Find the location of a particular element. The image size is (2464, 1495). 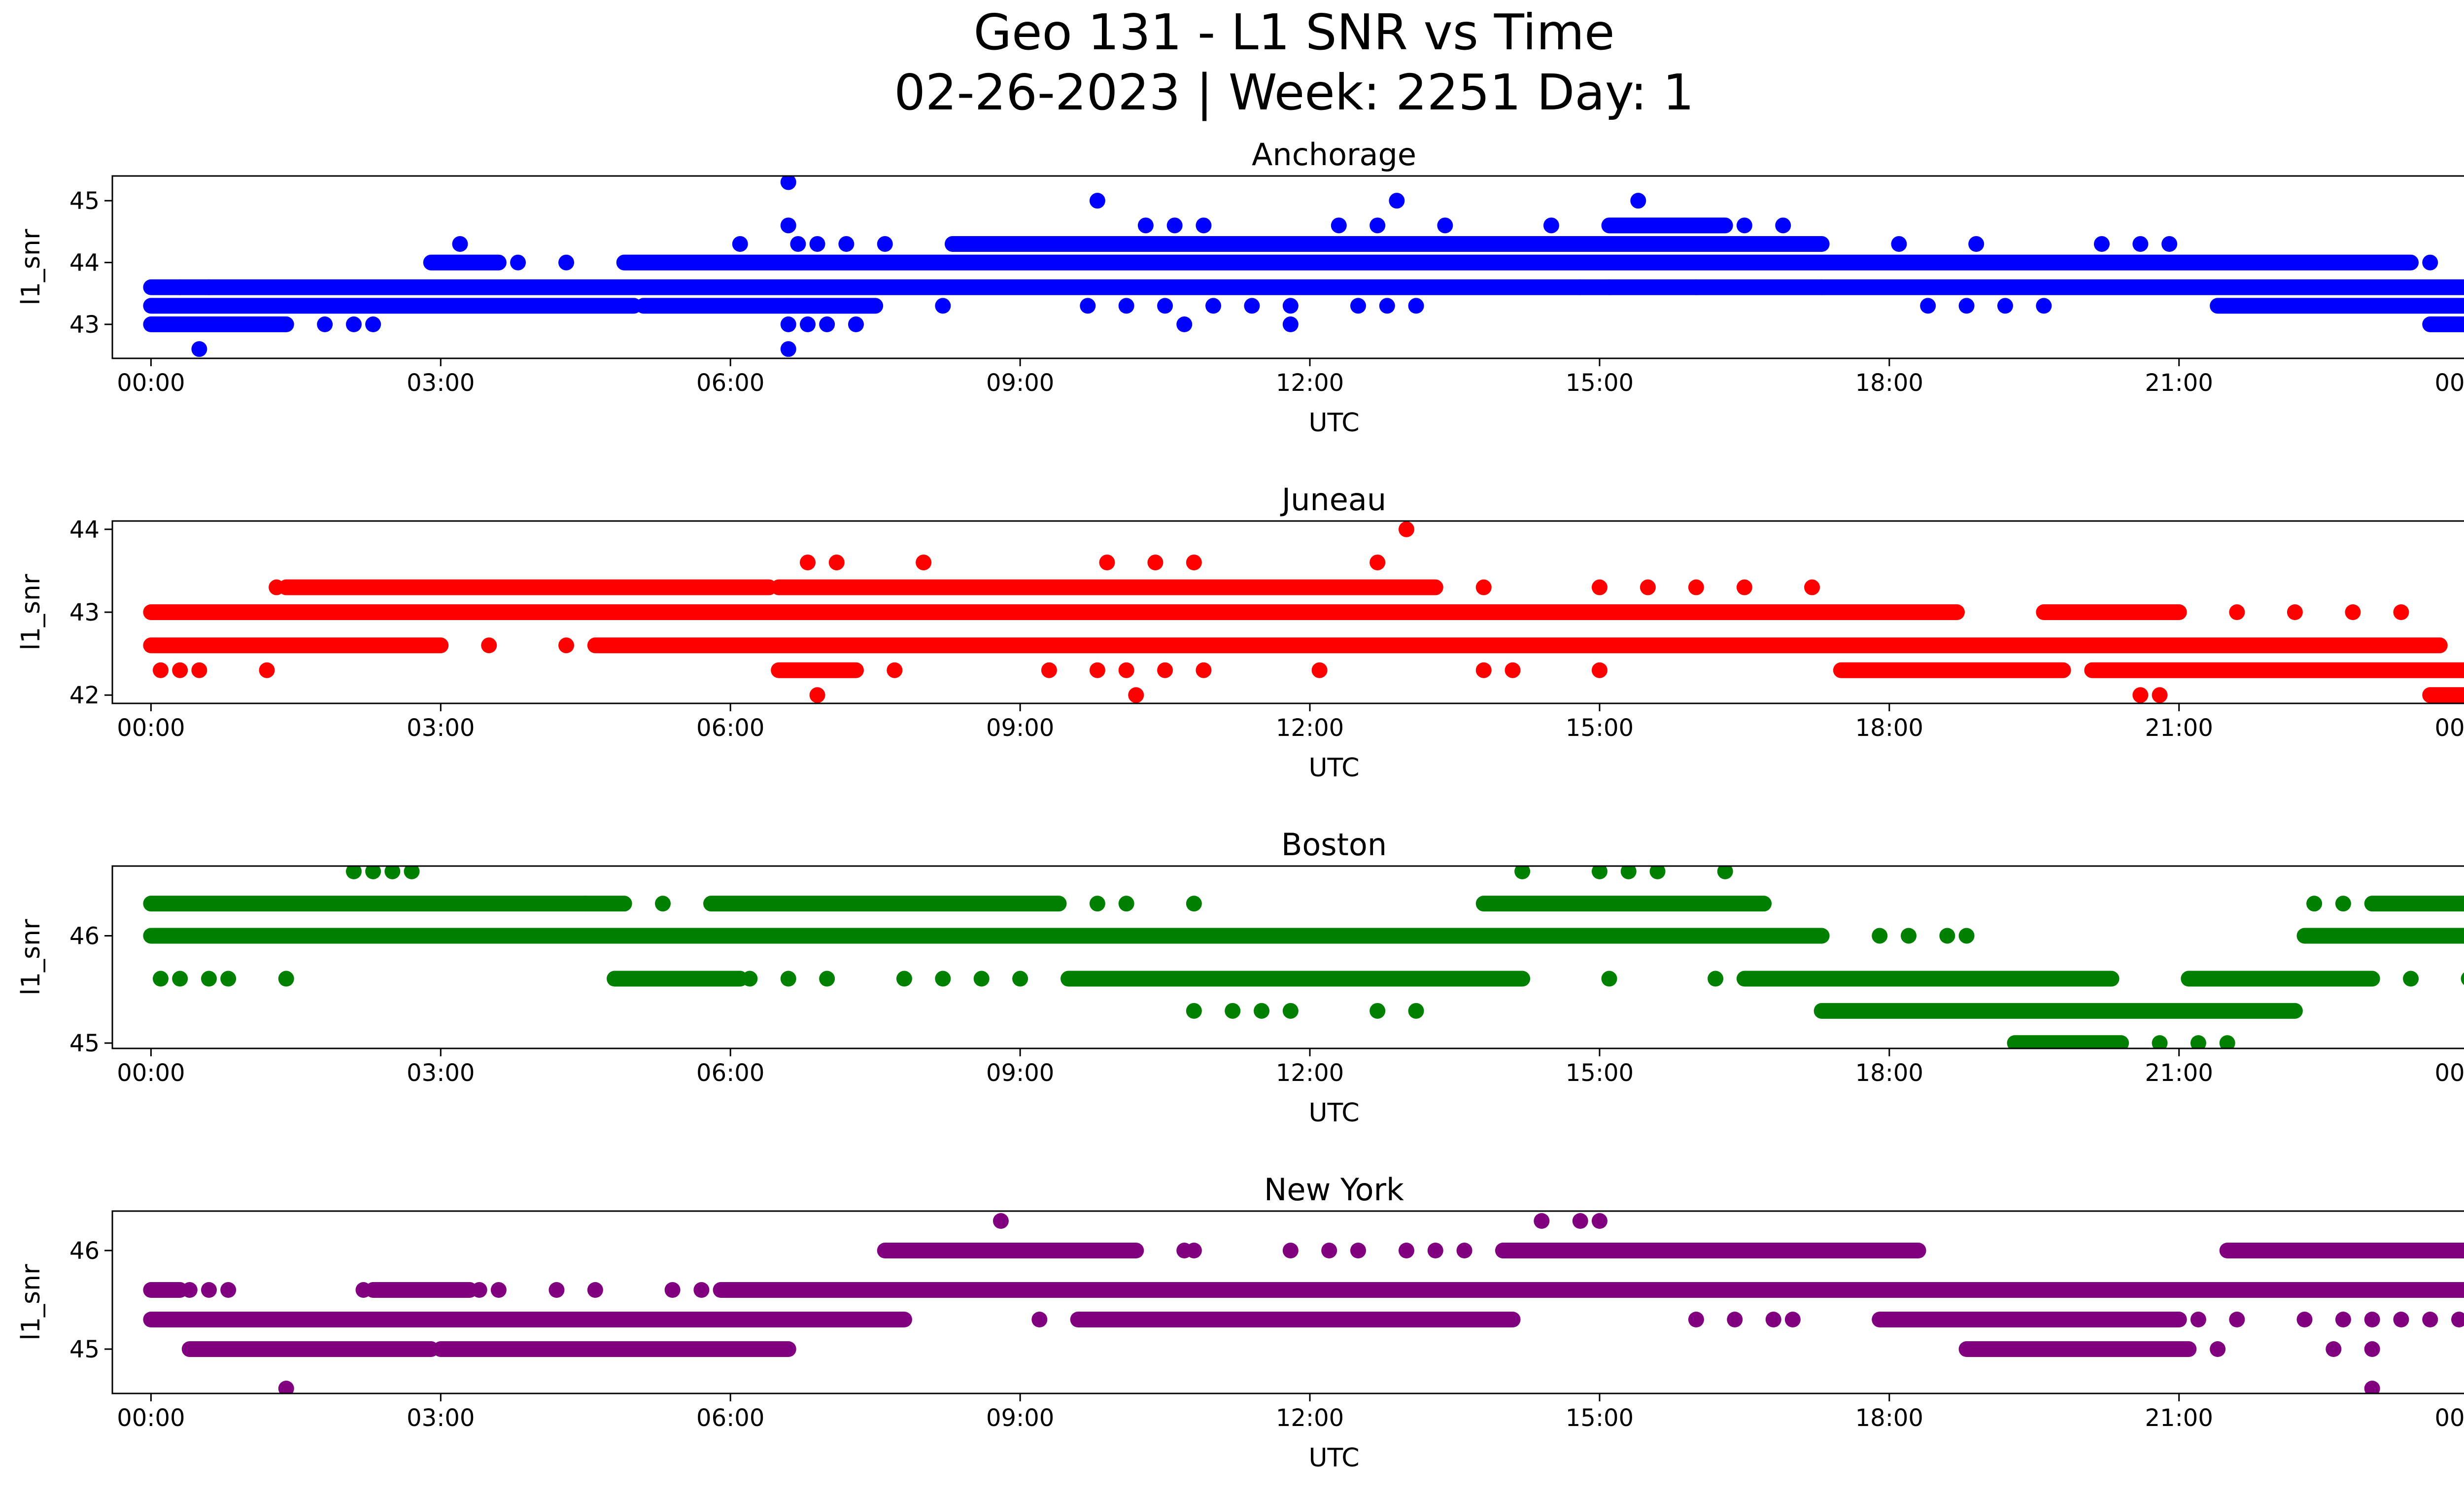

x-tick-label: 09:00 is located at coordinates (1020, 1418).